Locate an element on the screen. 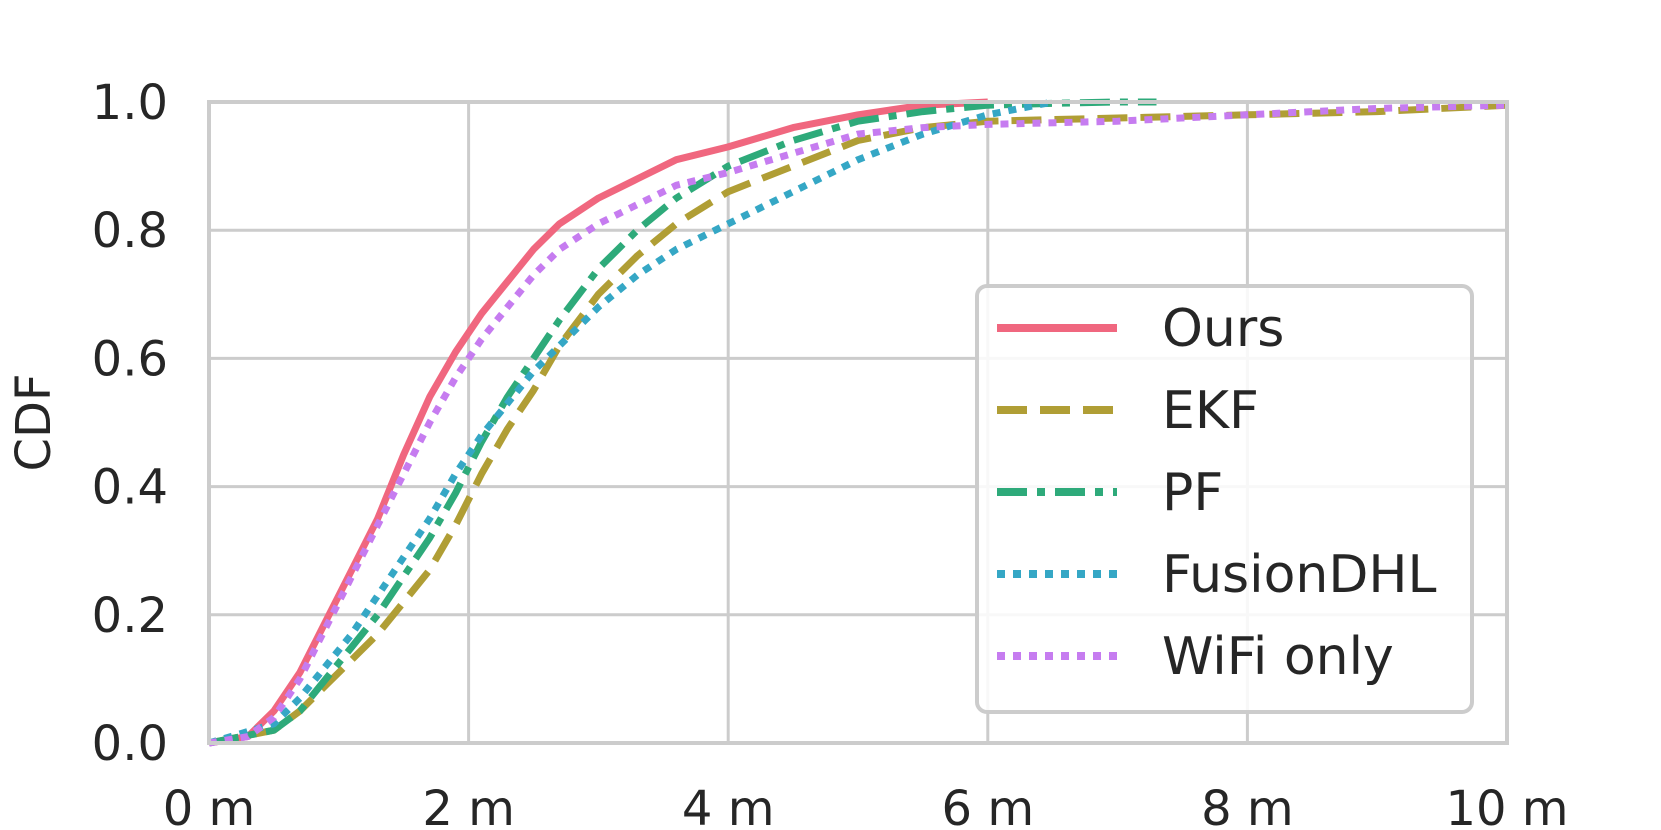 Image resolution: width=1661 pixels, height=830 pixels. y-tick-labels: 0.0 0.2 0.4 0.6 0.8 1.0 is located at coordinates (130, 423).